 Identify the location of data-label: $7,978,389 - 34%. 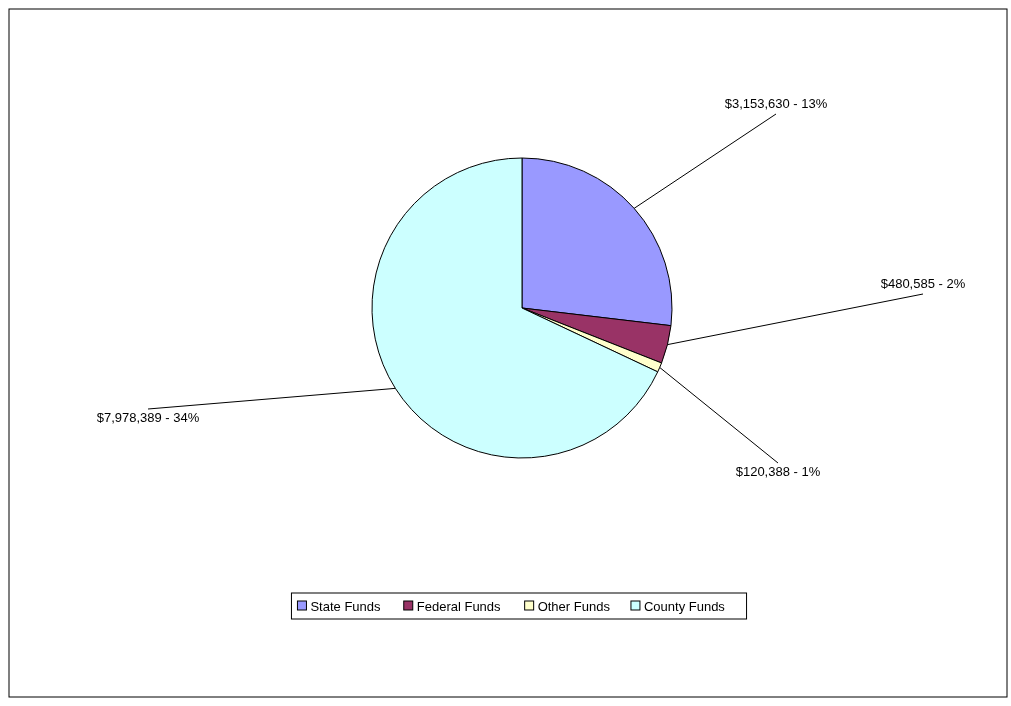
(148, 417).